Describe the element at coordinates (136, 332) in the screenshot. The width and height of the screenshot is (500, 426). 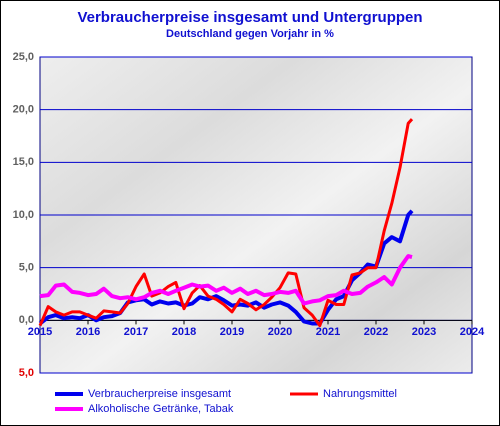
I see `x-tick-label: 2017` at that location.